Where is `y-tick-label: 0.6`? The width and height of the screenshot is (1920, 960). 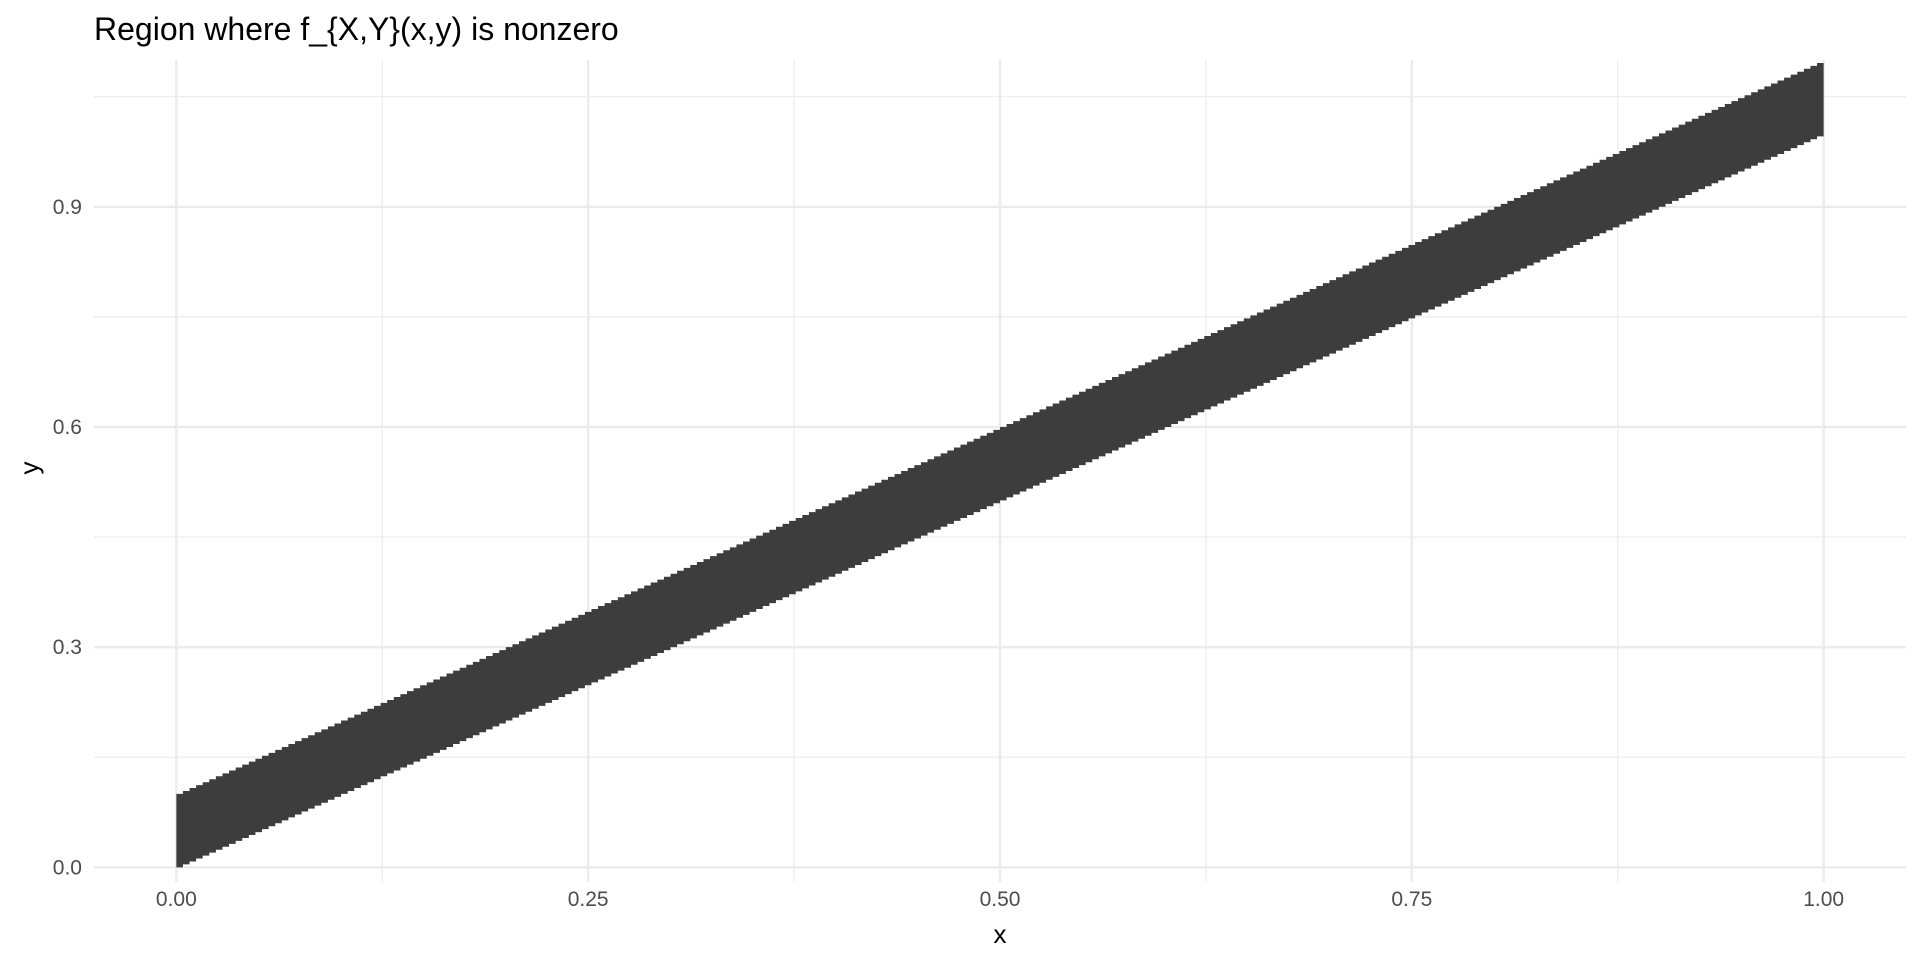 y-tick-label: 0.6 is located at coordinates (67, 427).